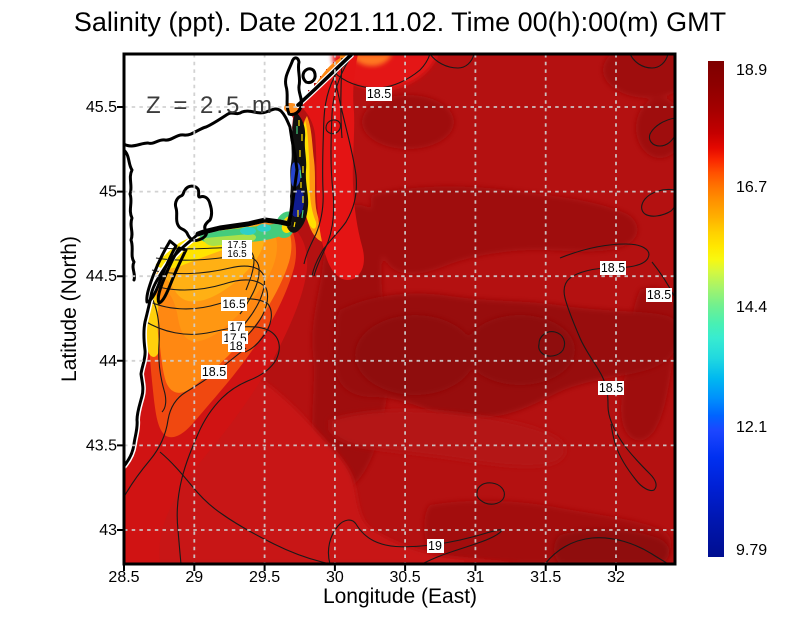 This screenshot has height=618, width=800. Describe the element at coordinates (751, 550) in the screenshot. I see `svg-text: 9.79` at that location.